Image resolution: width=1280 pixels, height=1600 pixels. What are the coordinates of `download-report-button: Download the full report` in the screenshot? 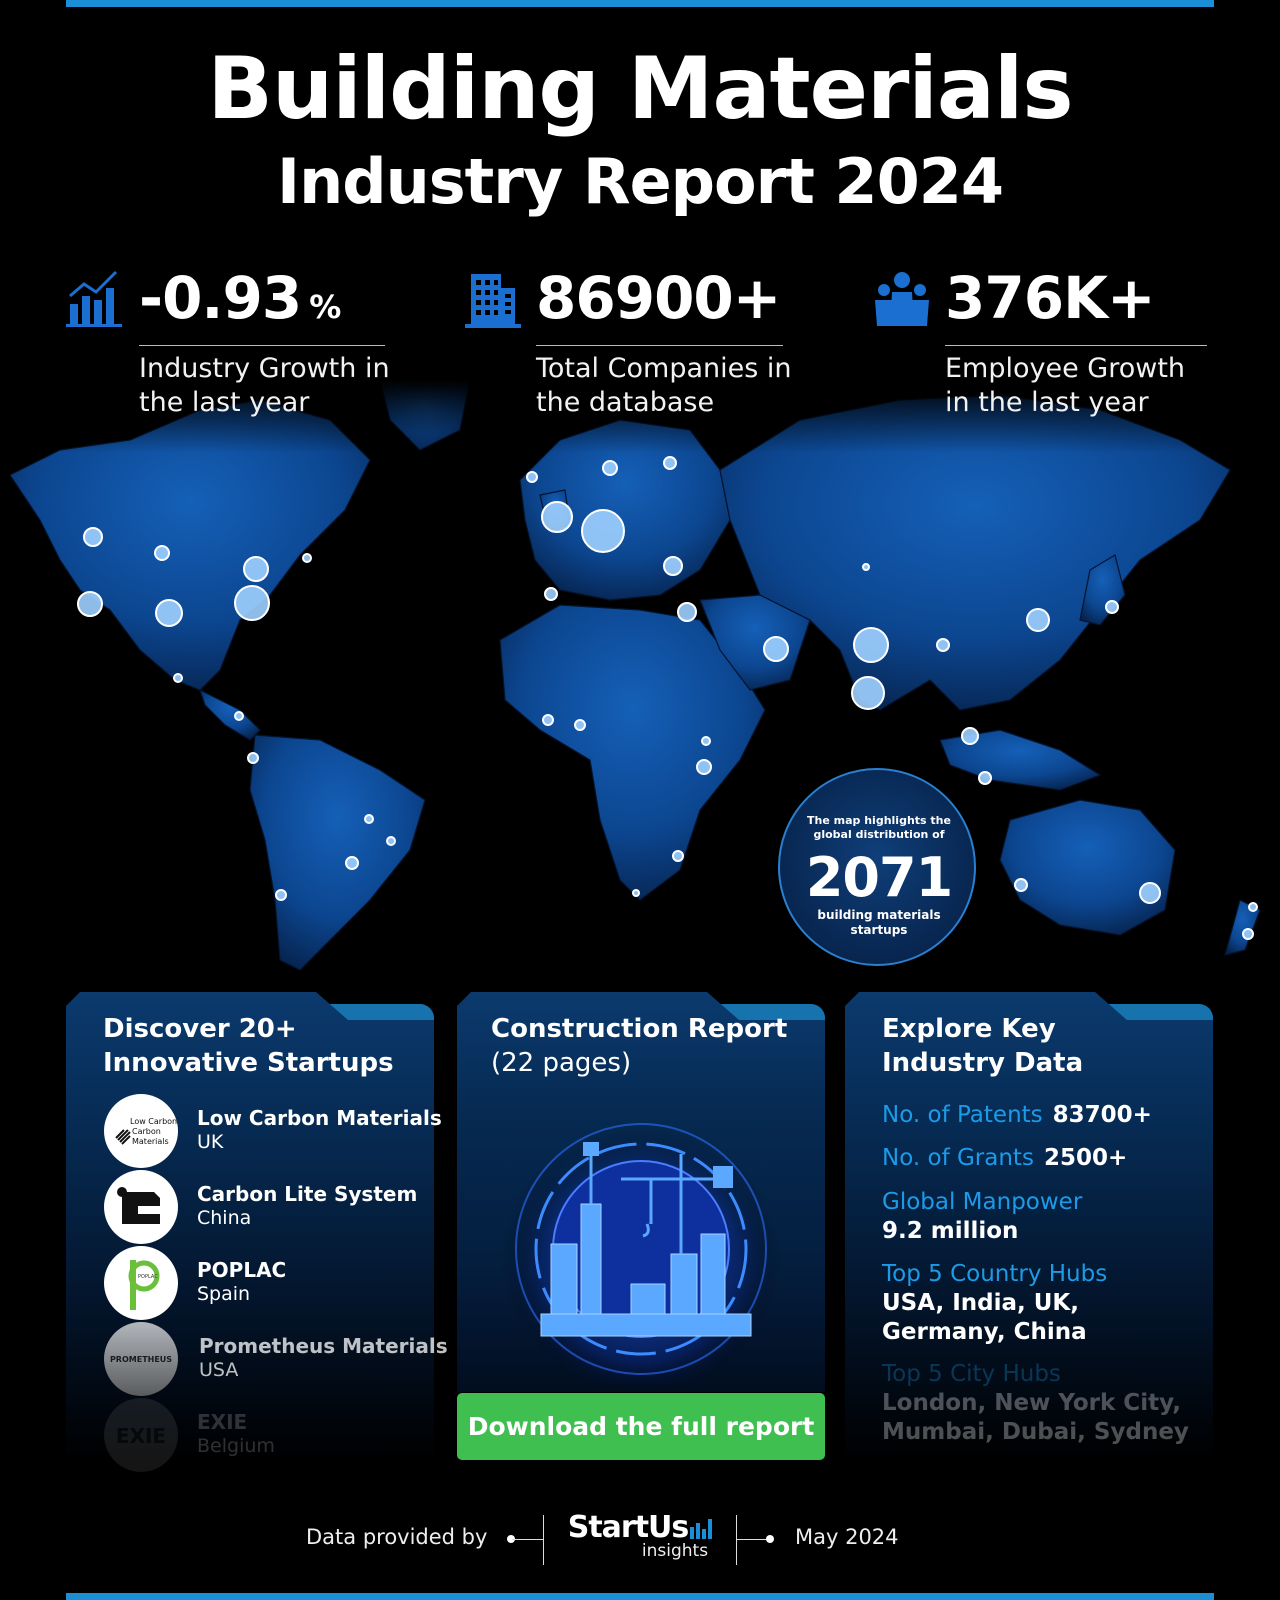 It's located at (641, 1426).